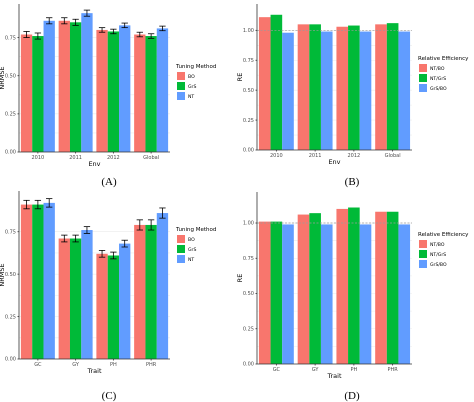  Describe the element at coordinates (248, 61) in the screenshot. I see `chart2-y-tick-label: 0.75` at that location.